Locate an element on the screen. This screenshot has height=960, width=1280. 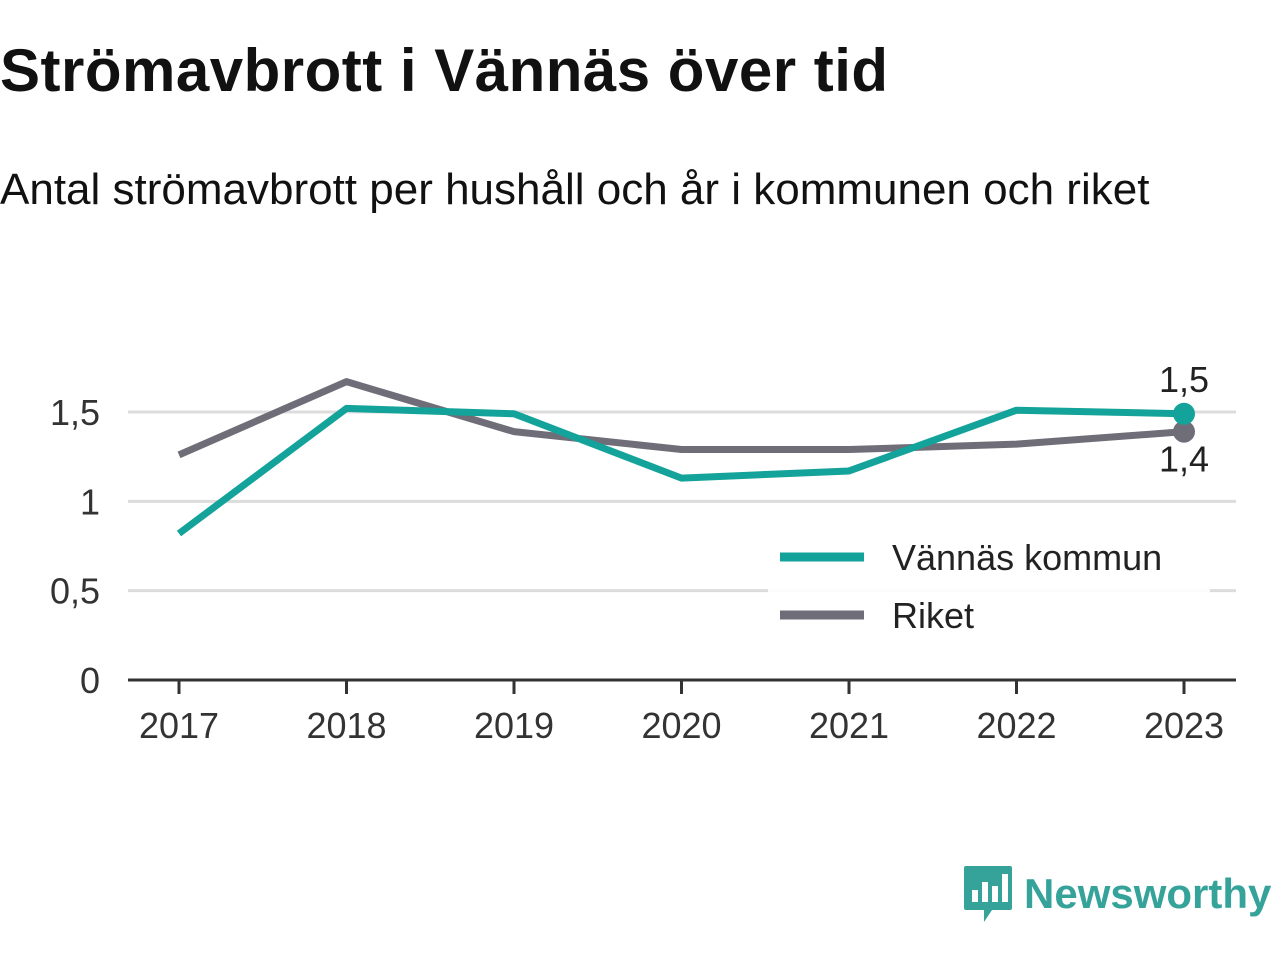
y-tick-label: 0,5 is located at coordinates (75, 591).